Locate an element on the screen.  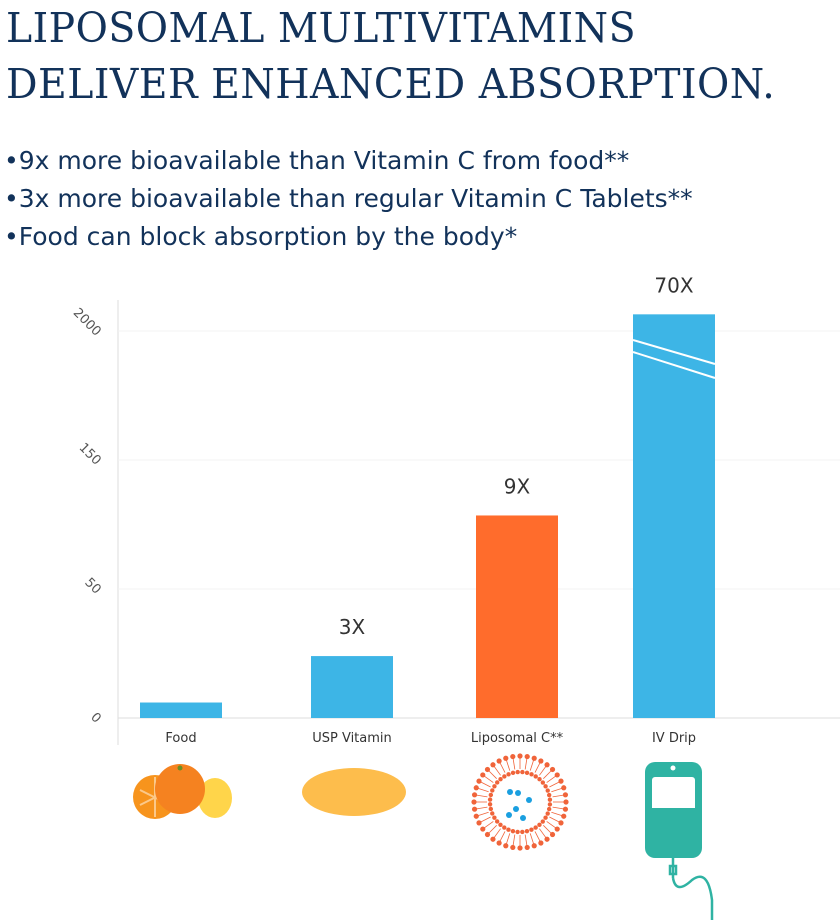
iv-hanger is located at coordinates (673, 768).